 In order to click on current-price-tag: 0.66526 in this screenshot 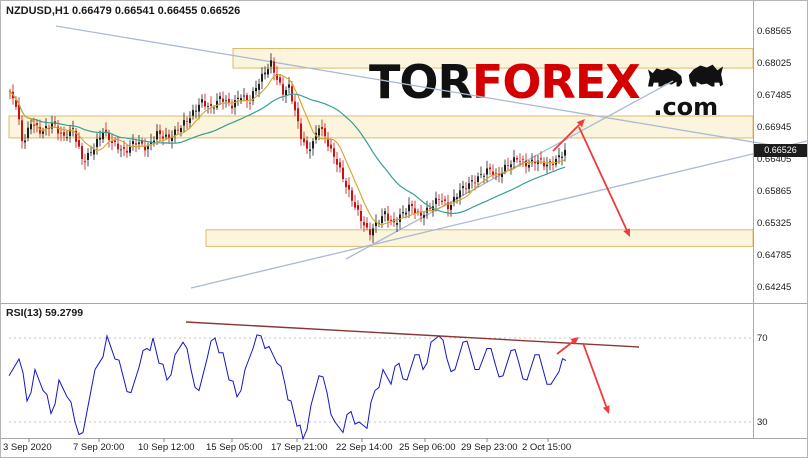, I will do `click(780, 150)`.